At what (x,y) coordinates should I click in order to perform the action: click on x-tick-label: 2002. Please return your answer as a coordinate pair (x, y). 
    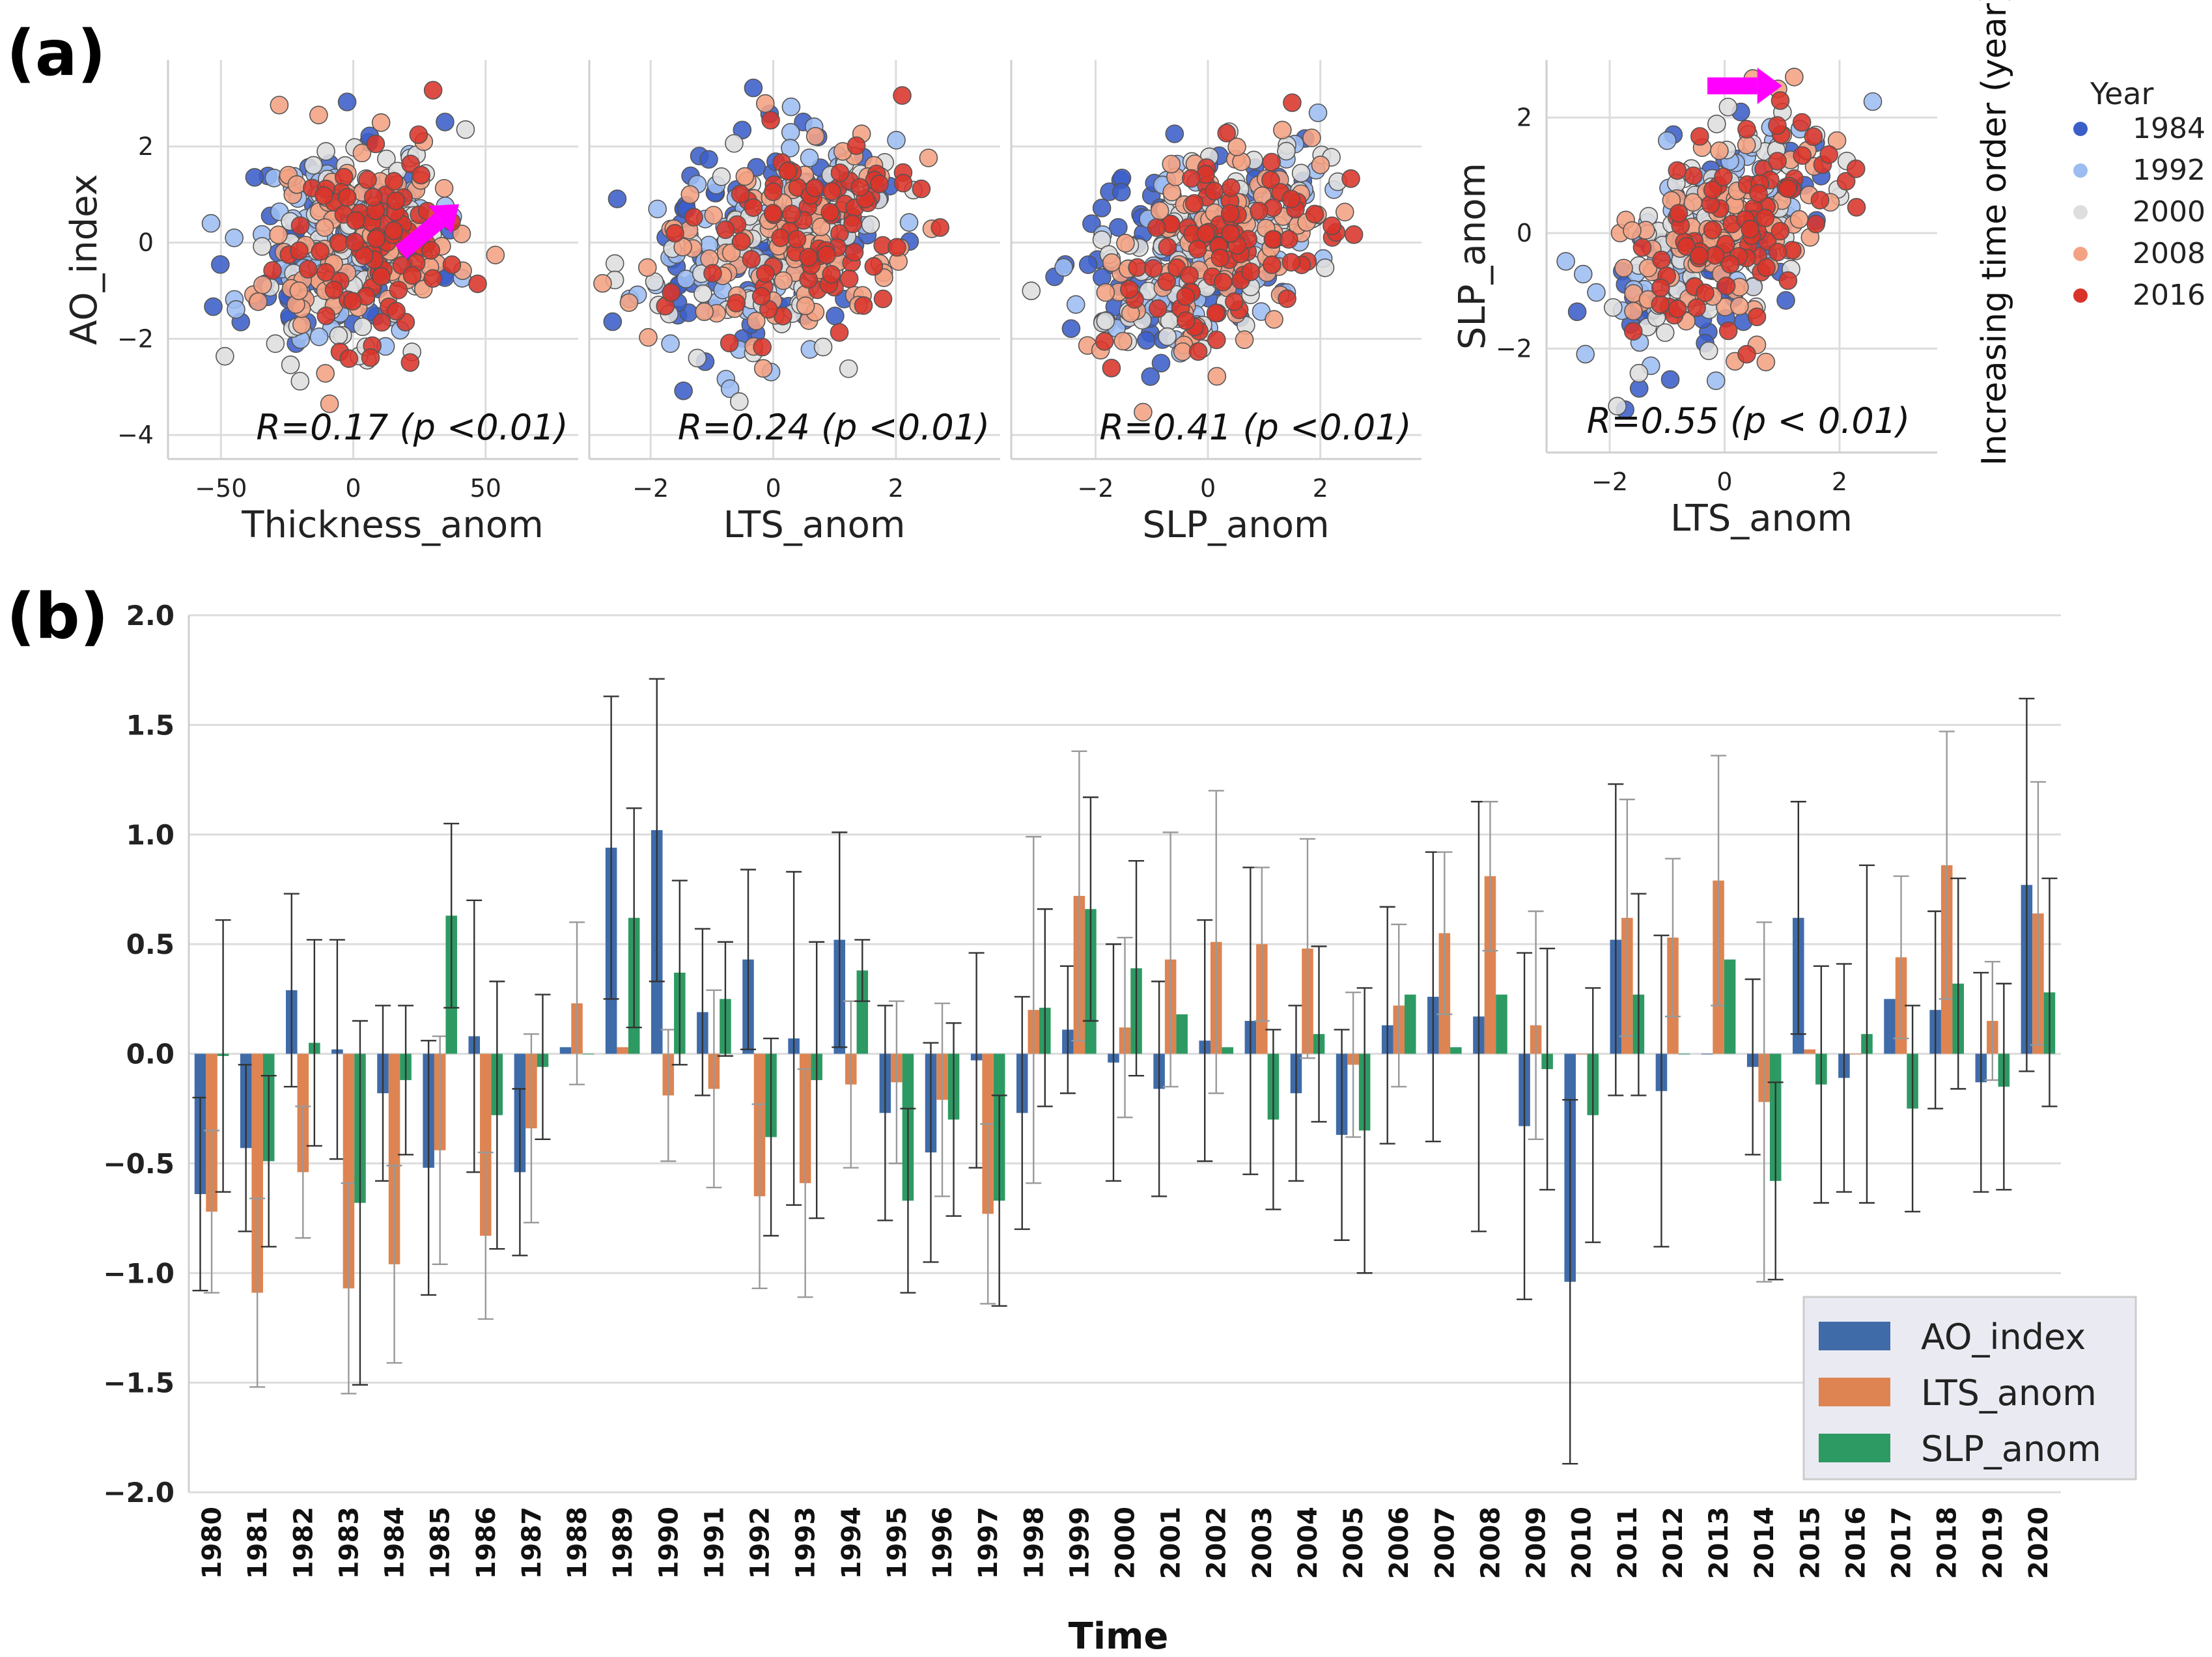
    Looking at the image, I should click on (1217, 1543).